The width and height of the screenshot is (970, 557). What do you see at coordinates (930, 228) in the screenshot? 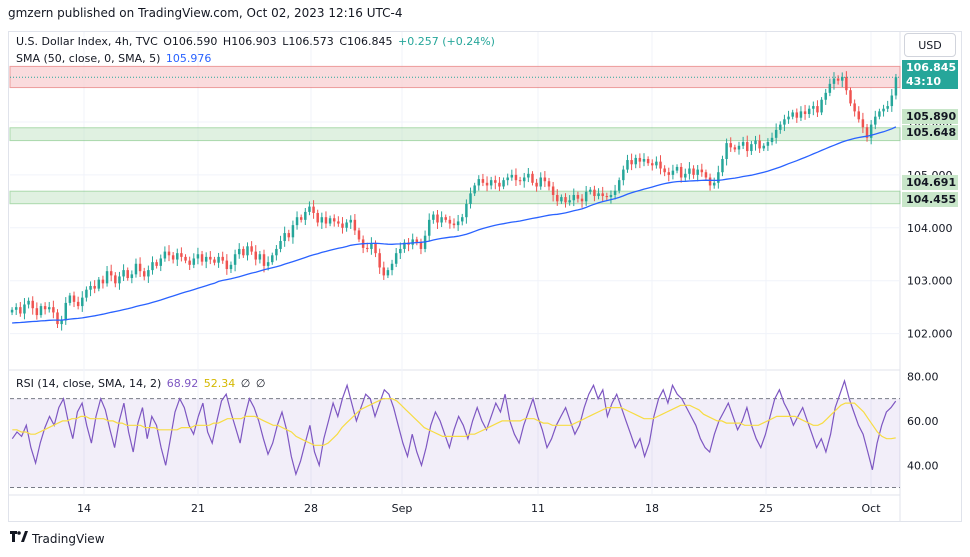
I see `price-tick-label: 104.000` at bounding box center [930, 228].